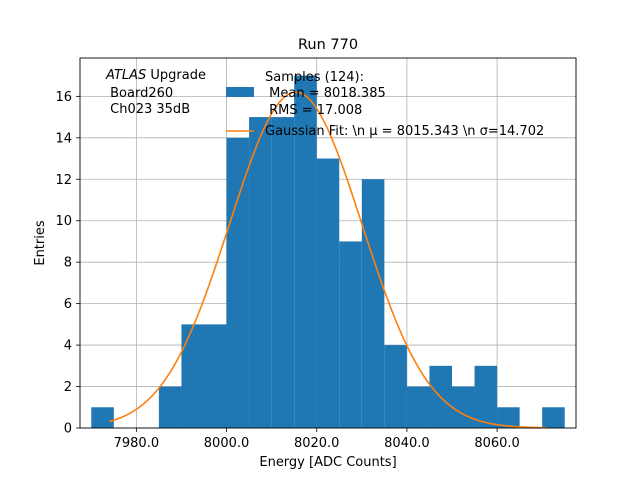 This screenshot has width=640, height=480. Describe the element at coordinates (317, 443) in the screenshot. I see `x-tick-label: 8020.0` at that location.